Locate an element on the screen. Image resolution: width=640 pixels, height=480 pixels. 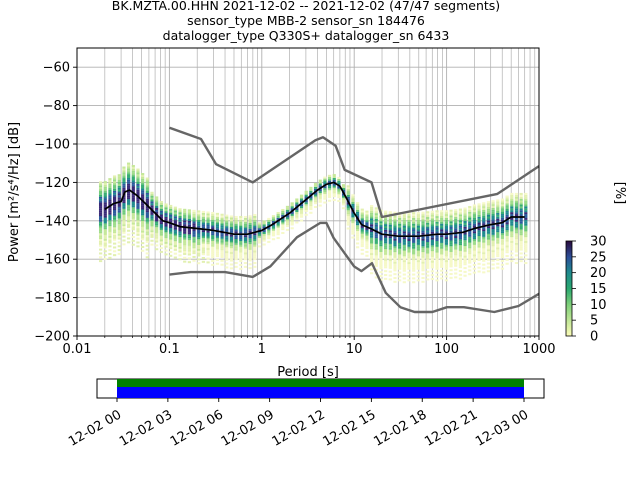
timeline-tick-label: 12-02 06 is located at coordinates (197, 428).